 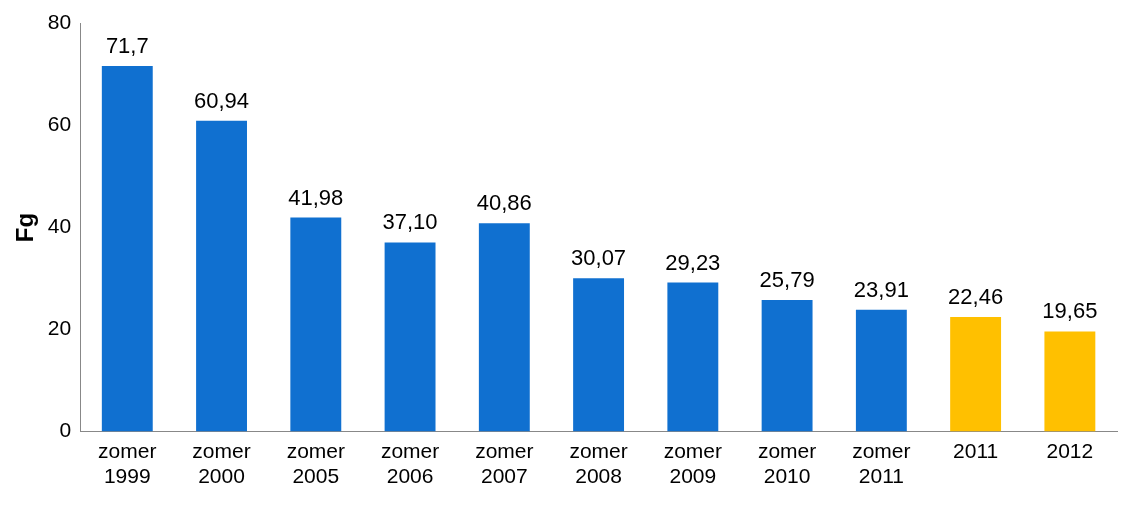 I want to click on y-tick-label: 0, so click(x=65, y=430).